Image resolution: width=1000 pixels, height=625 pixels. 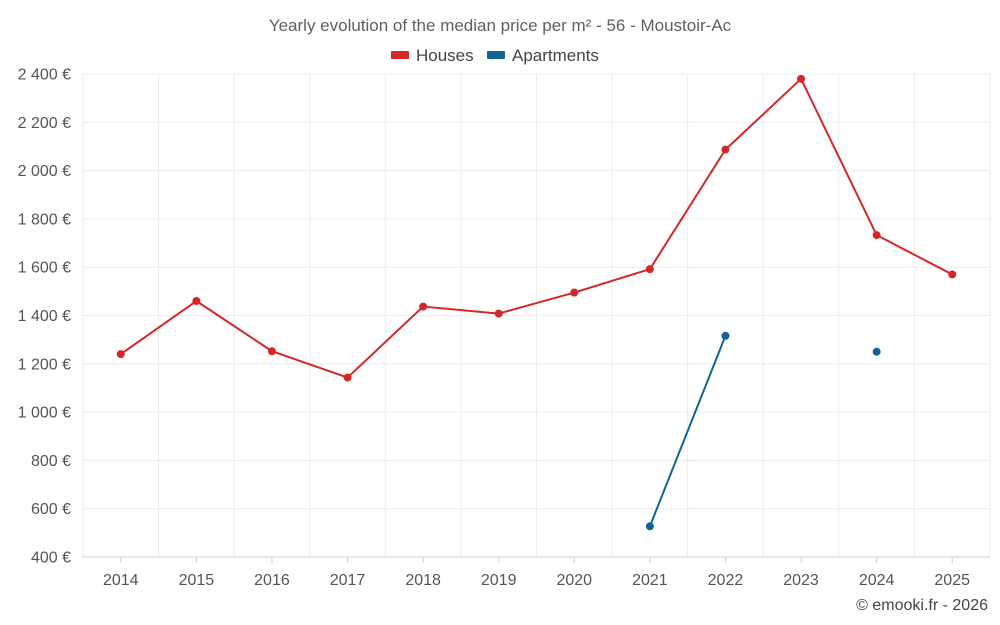 I want to click on y-tick-label: 800 €, so click(x=51, y=461).